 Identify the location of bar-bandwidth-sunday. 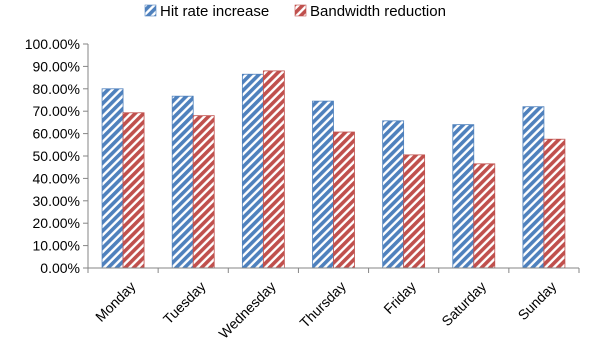
(554, 203).